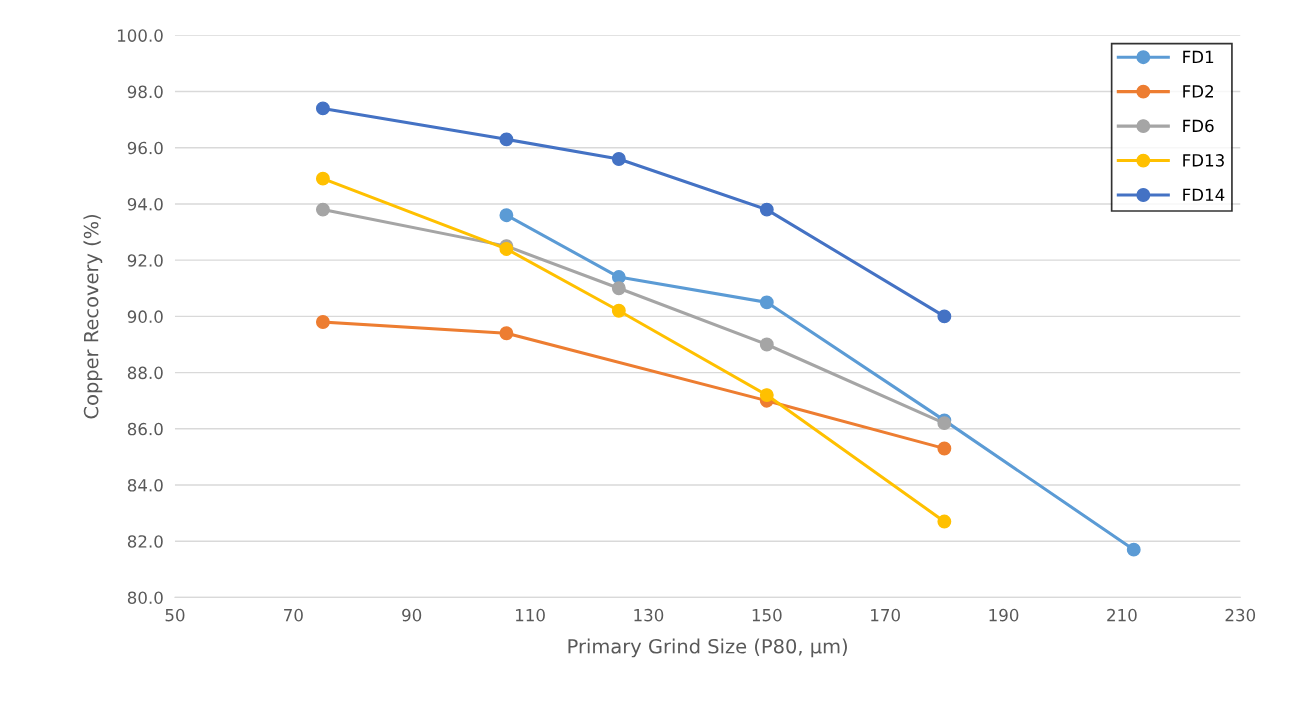  I want to click on x-tick-label: 130, so click(649, 615).